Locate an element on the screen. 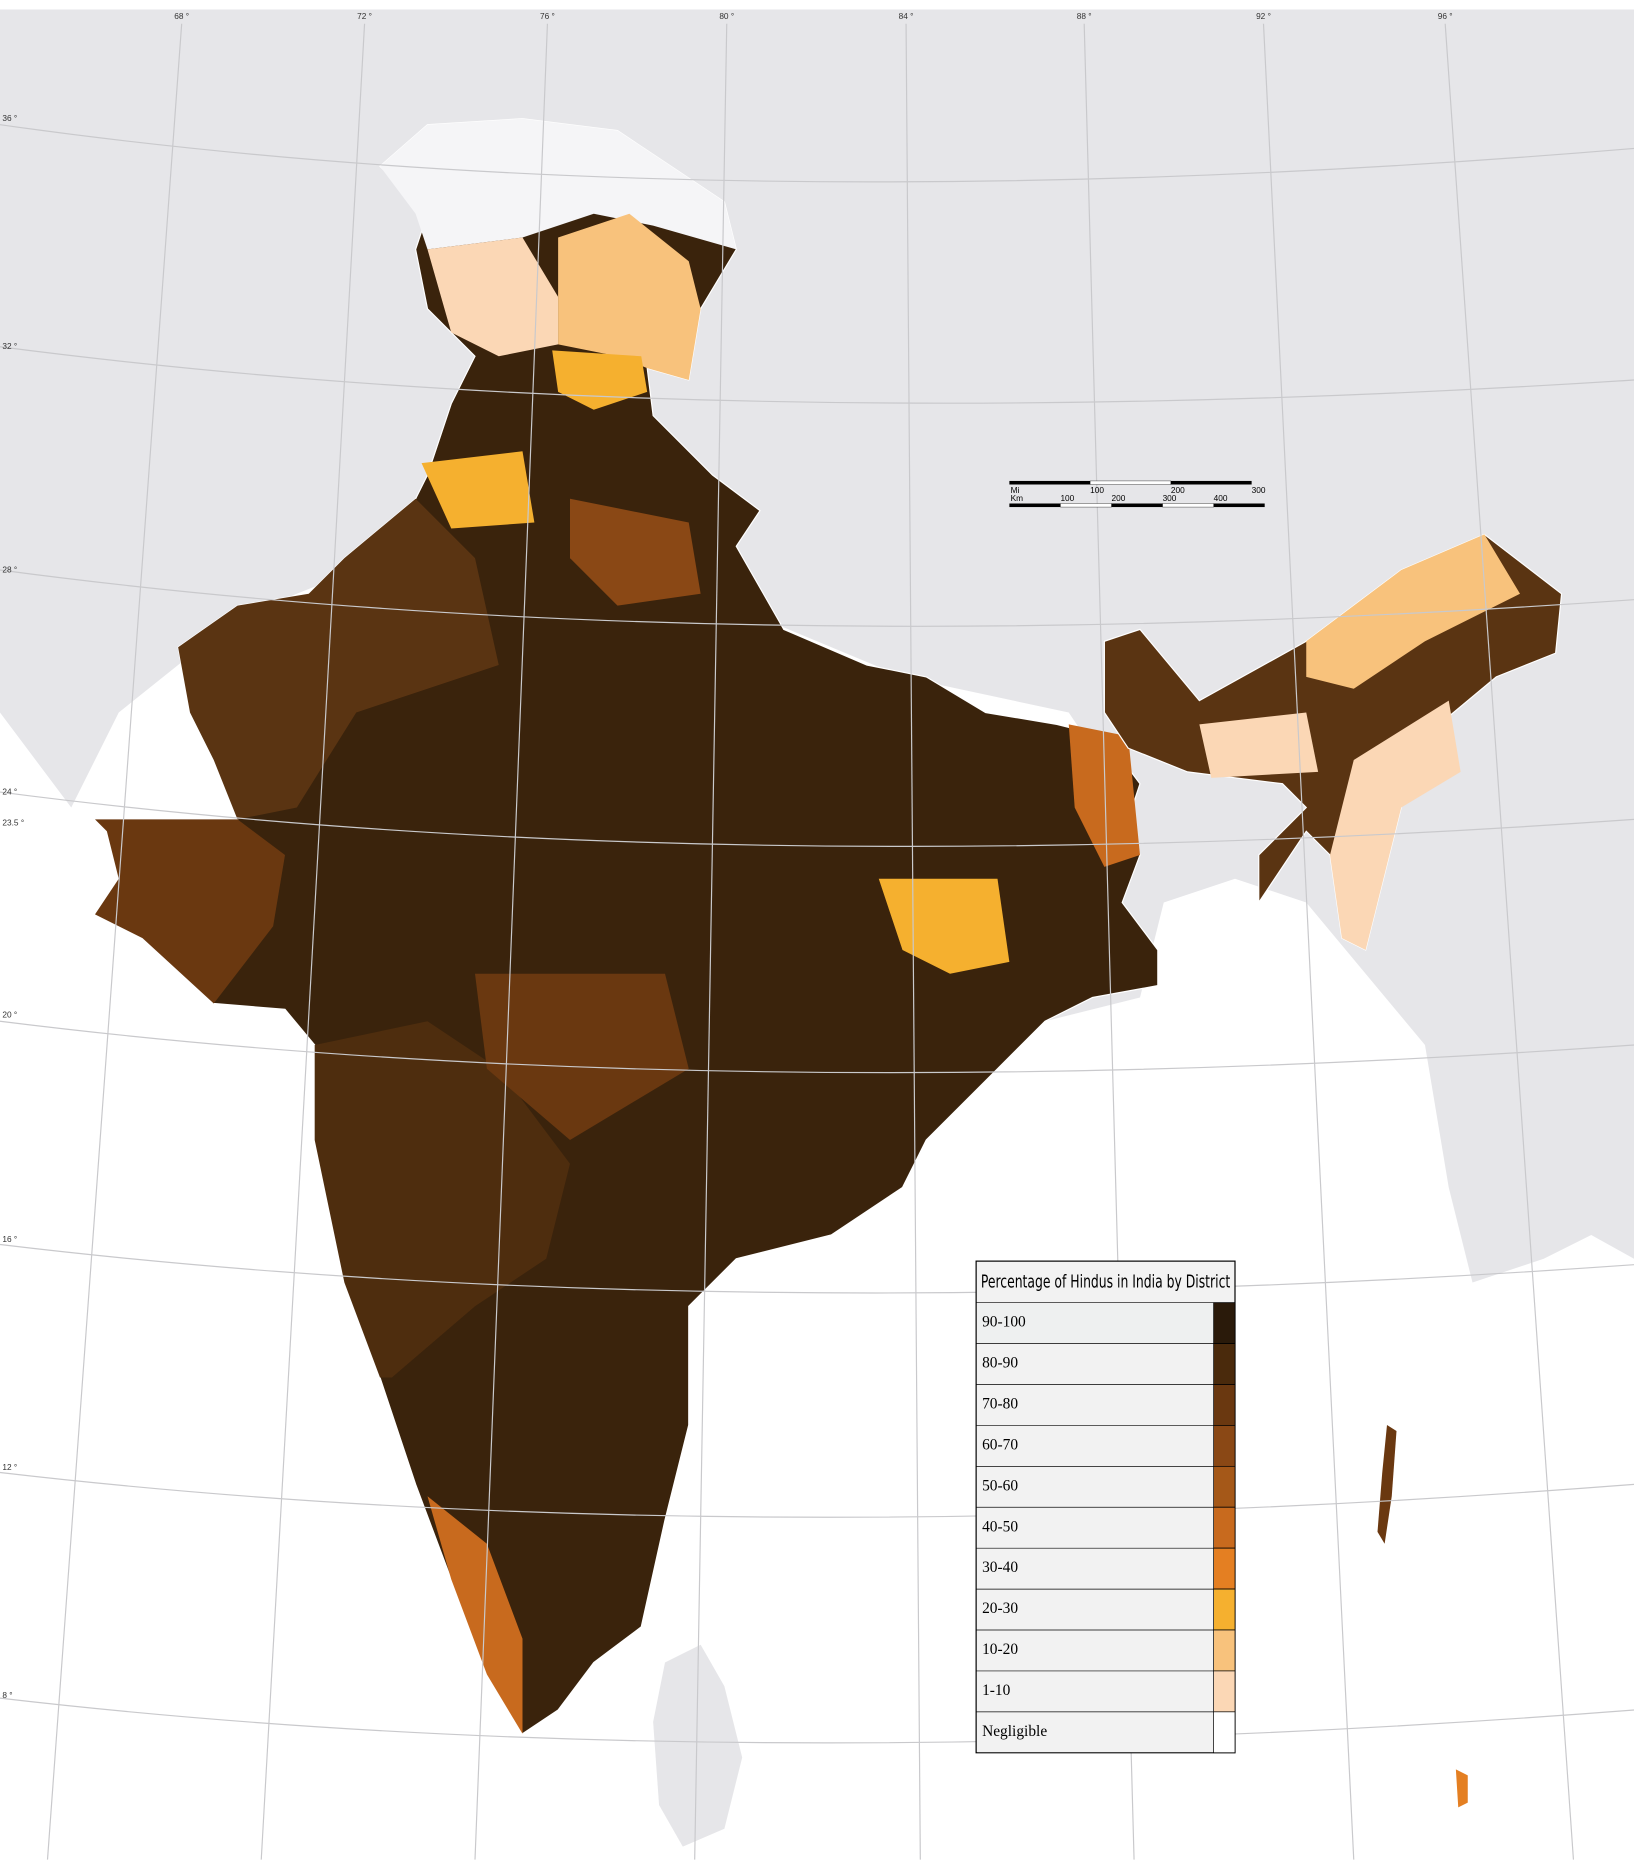 This screenshot has width=1634, height=1862. scale-tick: 400 is located at coordinates (1221, 498).